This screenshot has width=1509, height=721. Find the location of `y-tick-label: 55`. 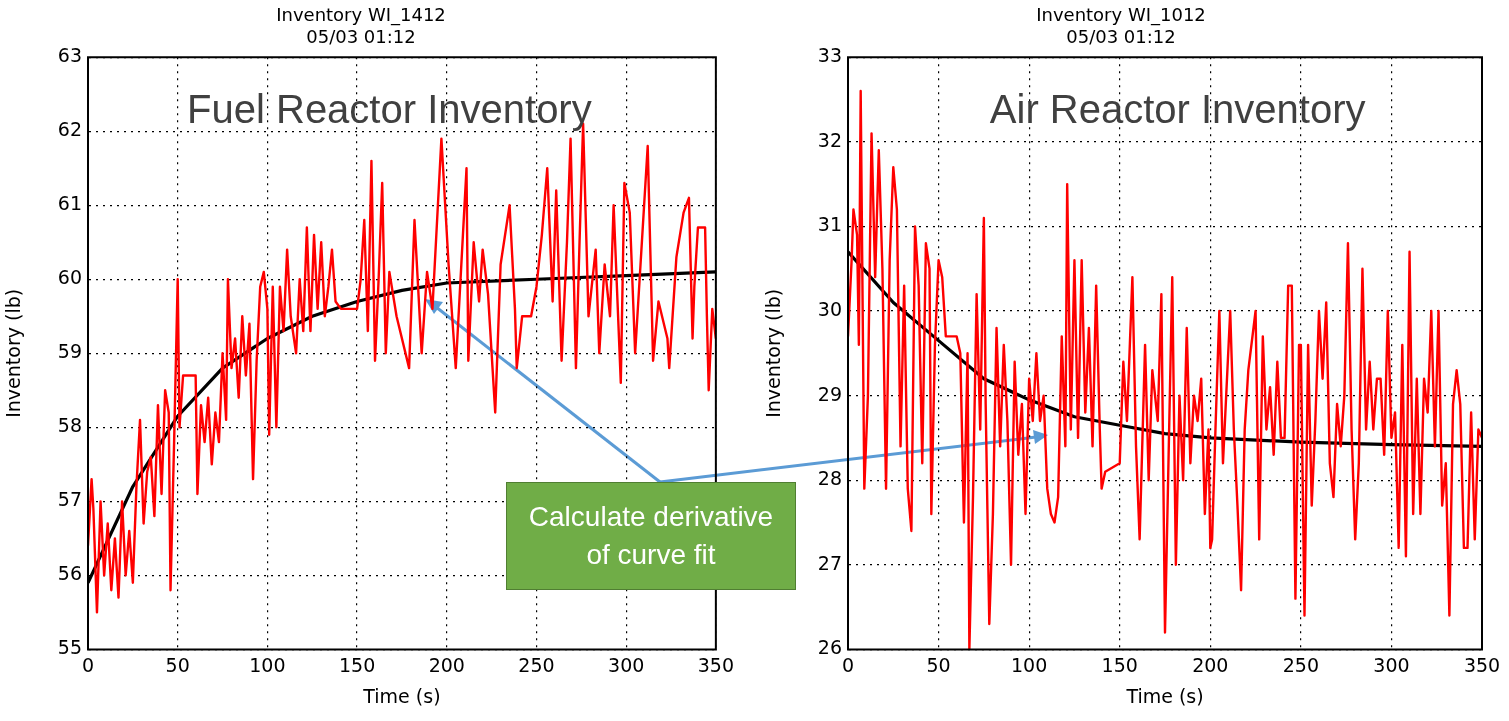

y-tick-label: 55 is located at coordinates (69, 647).